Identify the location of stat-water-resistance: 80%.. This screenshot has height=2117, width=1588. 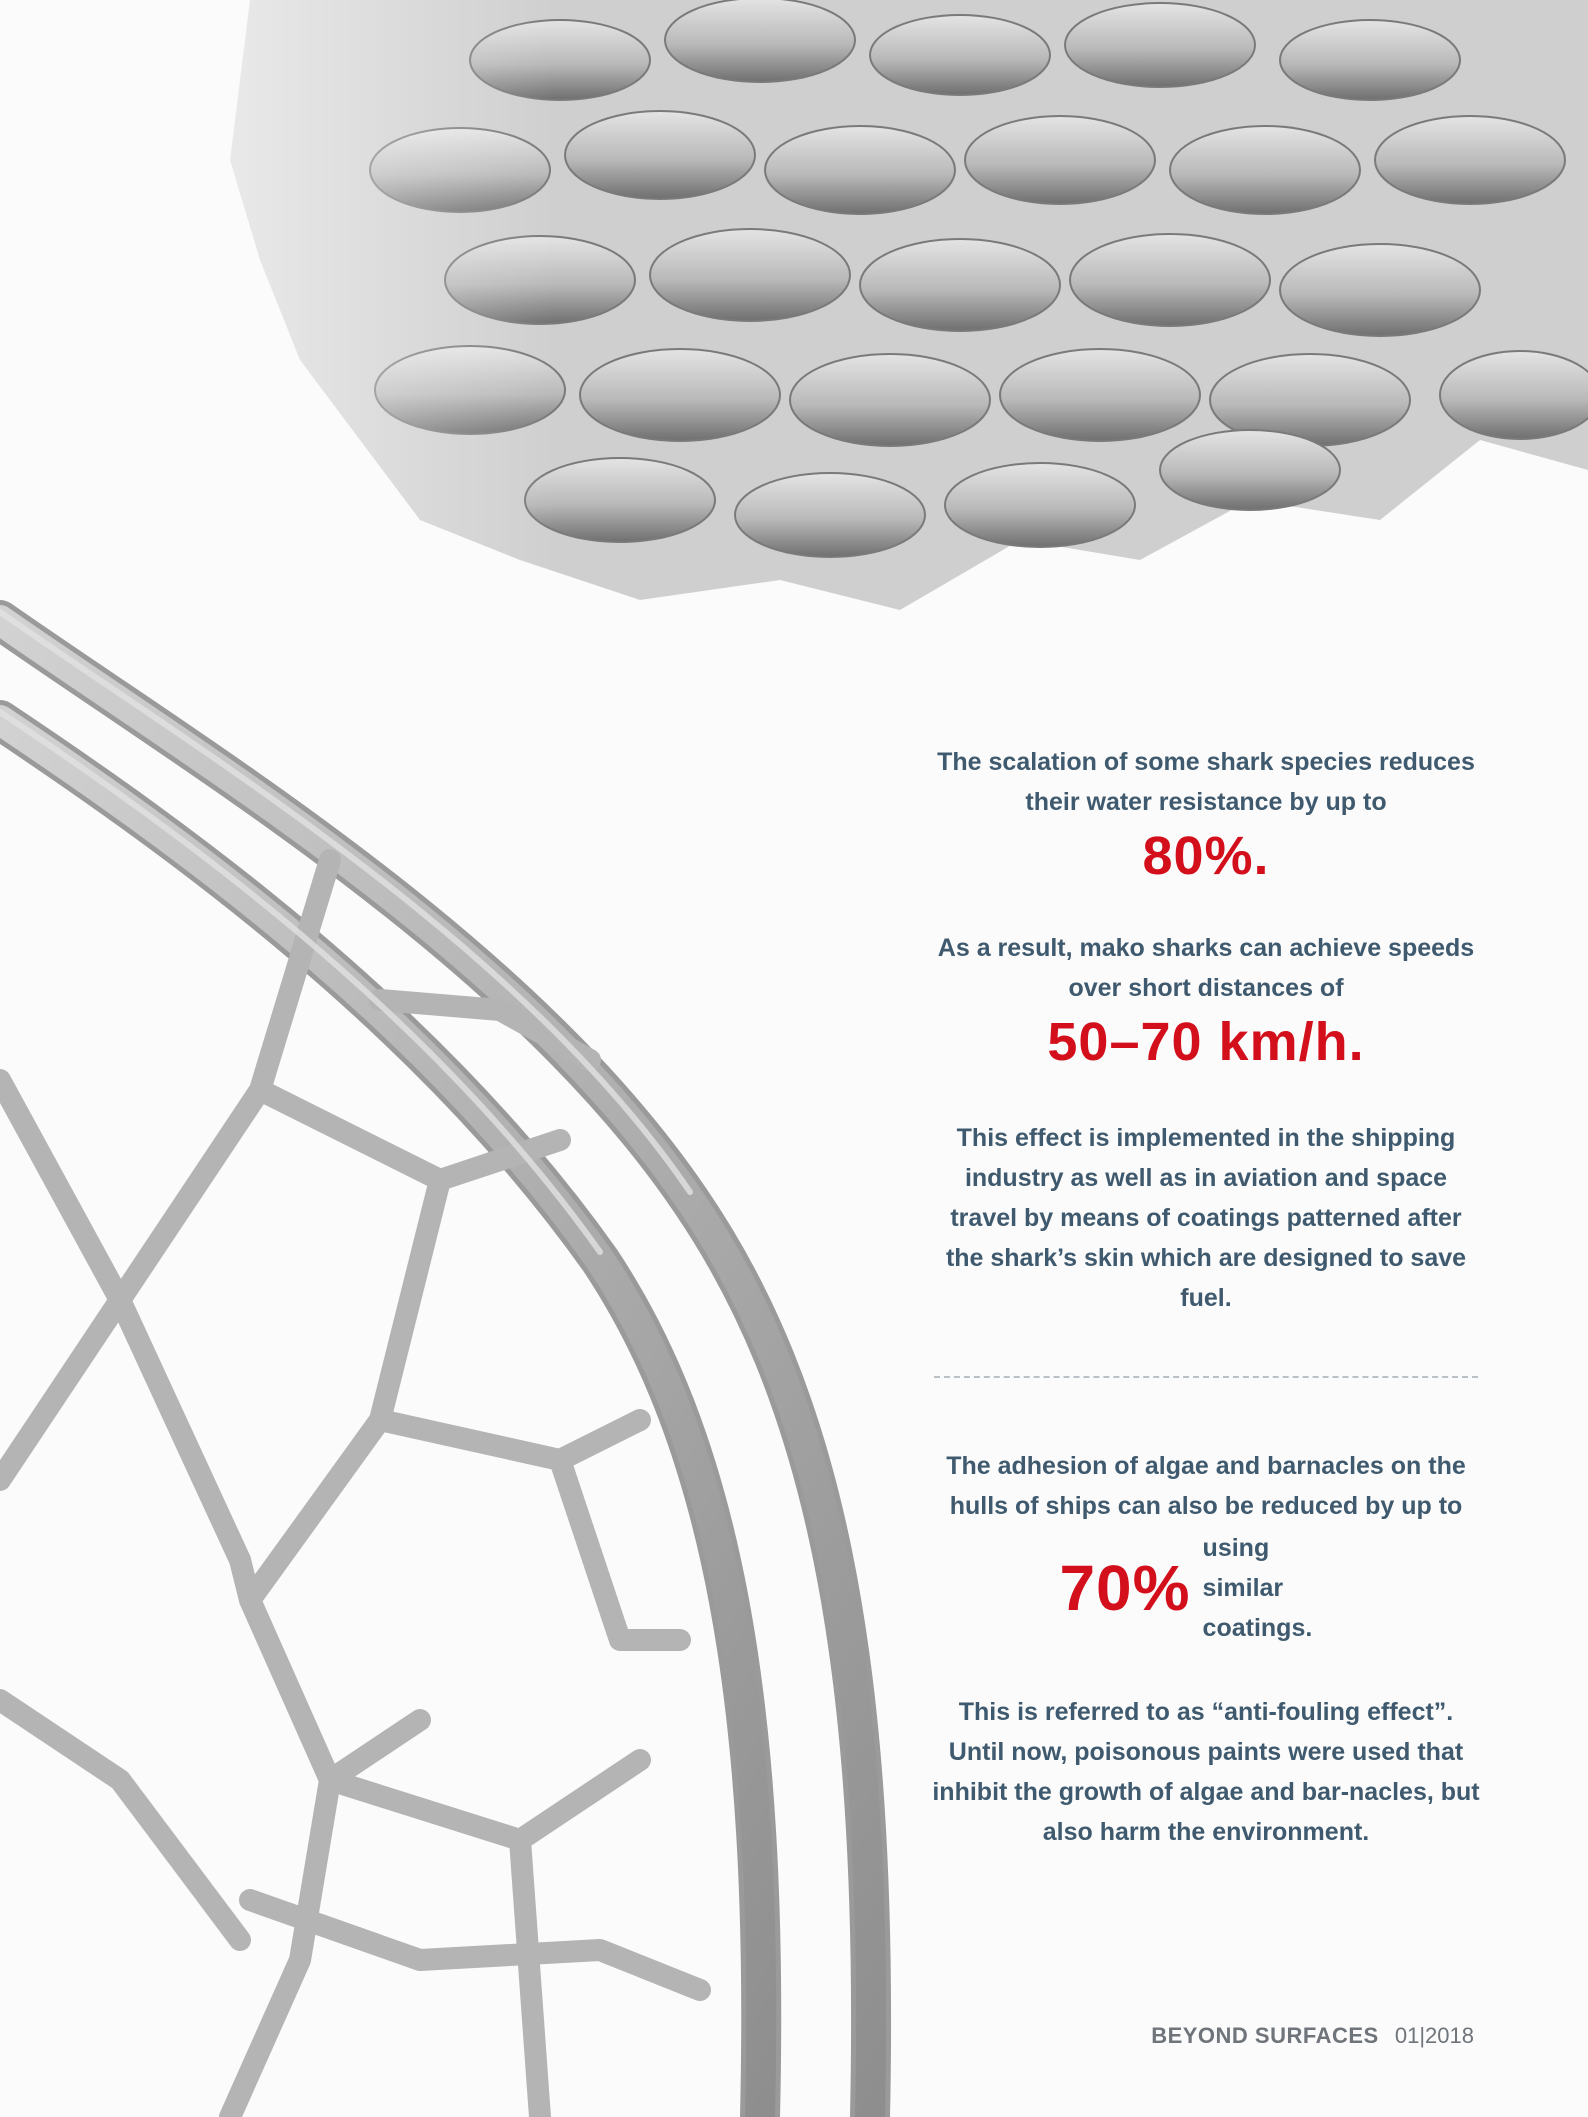
(1206, 856).